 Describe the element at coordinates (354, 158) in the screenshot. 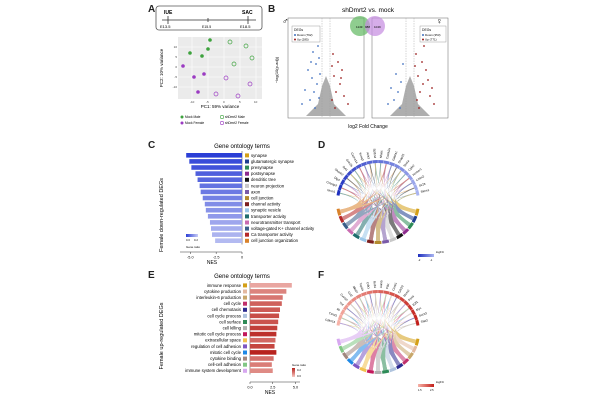

I see `gene-label: Cacna1a` at that location.